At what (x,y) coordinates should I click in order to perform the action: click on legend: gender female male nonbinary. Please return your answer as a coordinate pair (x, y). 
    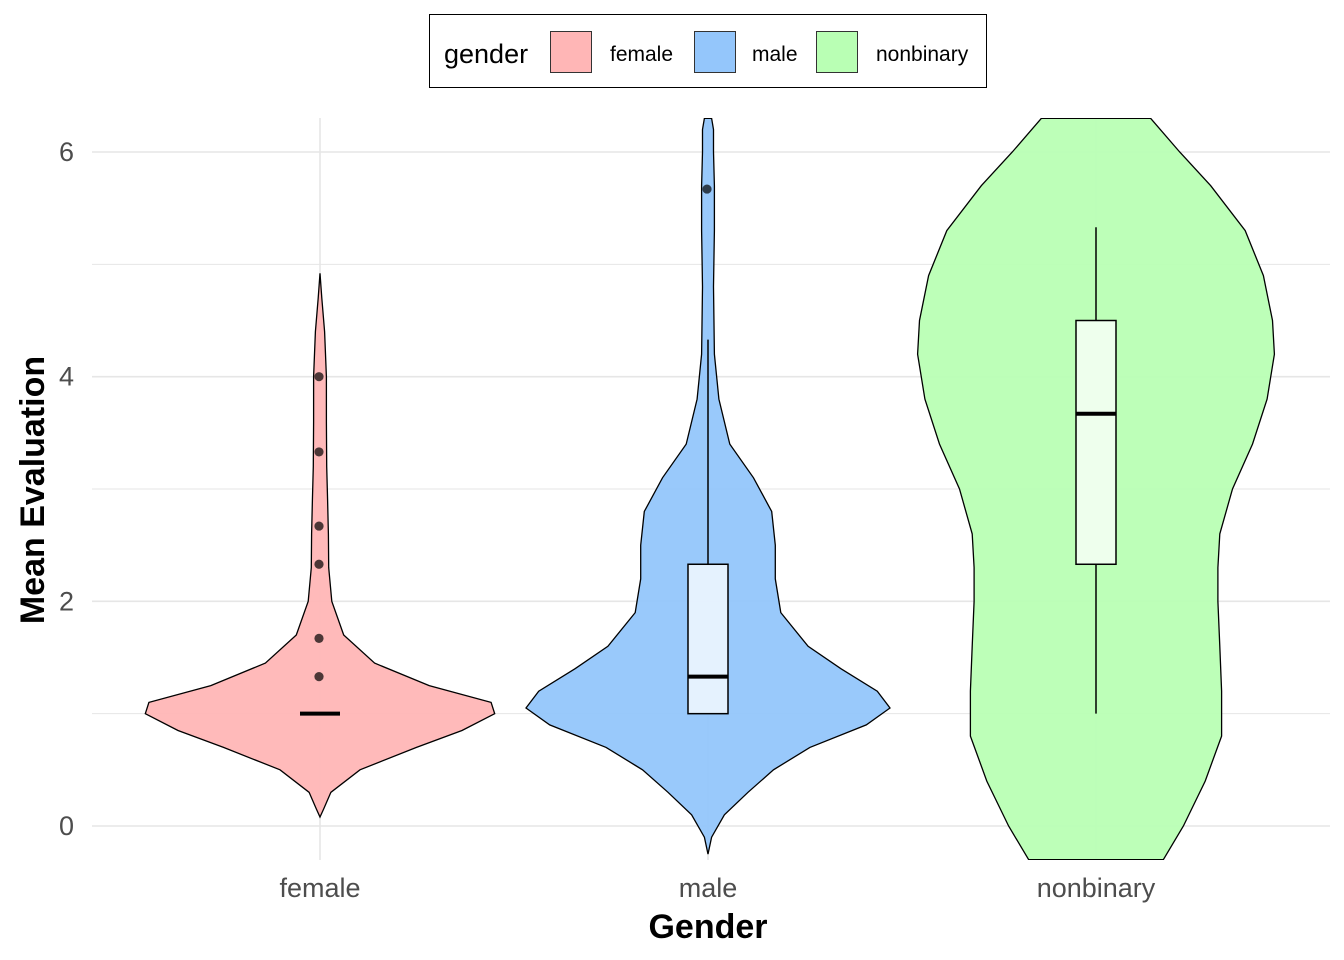
    Looking at the image, I should click on (708, 51).